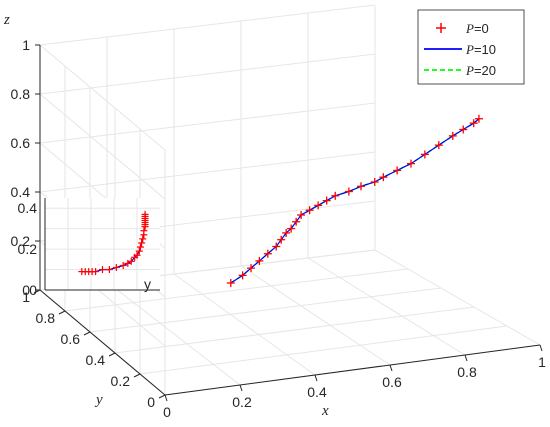 This screenshot has width=550, height=427. What do you see at coordinates (460, 49) in the screenshot?
I see `legend-entry: P=10` at bounding box center [460, 49].